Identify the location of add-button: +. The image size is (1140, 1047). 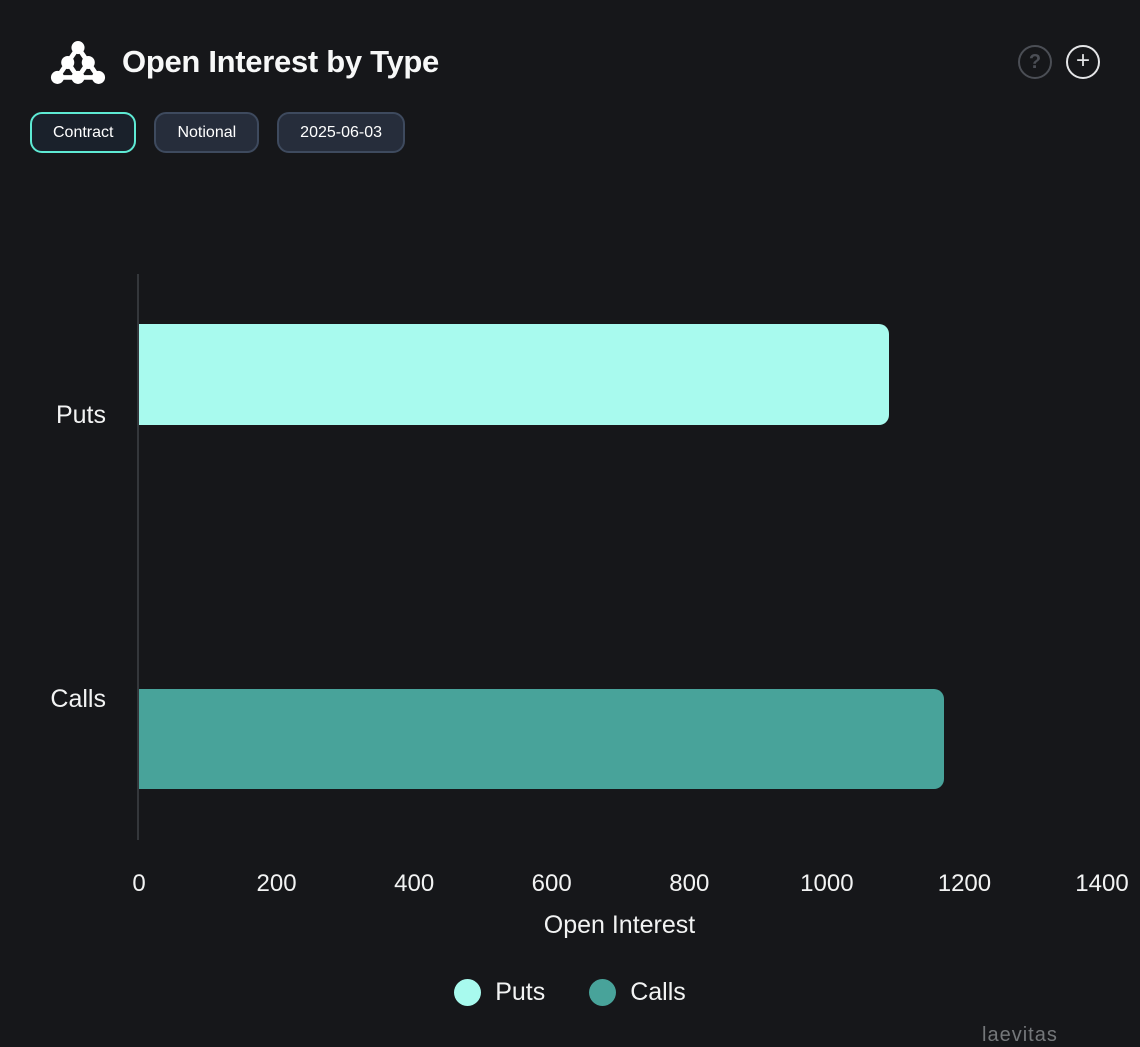
(1083, 62).